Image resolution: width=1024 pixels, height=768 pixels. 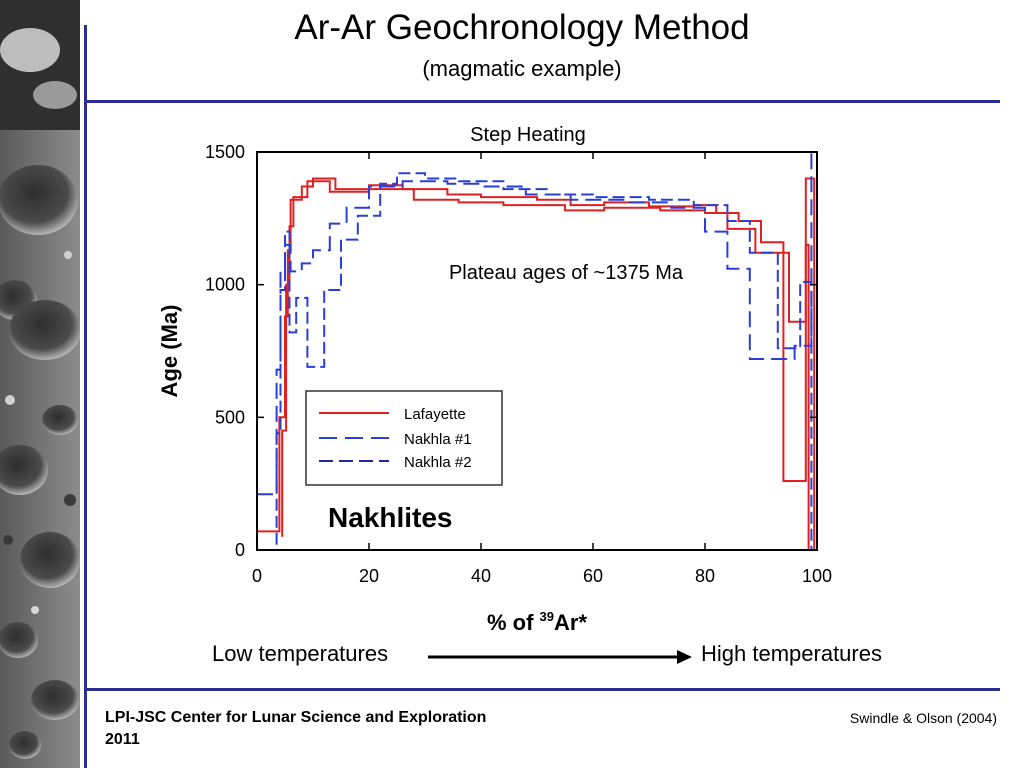 What do you see at coordinates (522, 68) in the screenshot?
I see `slide-subtitle: (magmatic example)` at bounding box center [522, 68].